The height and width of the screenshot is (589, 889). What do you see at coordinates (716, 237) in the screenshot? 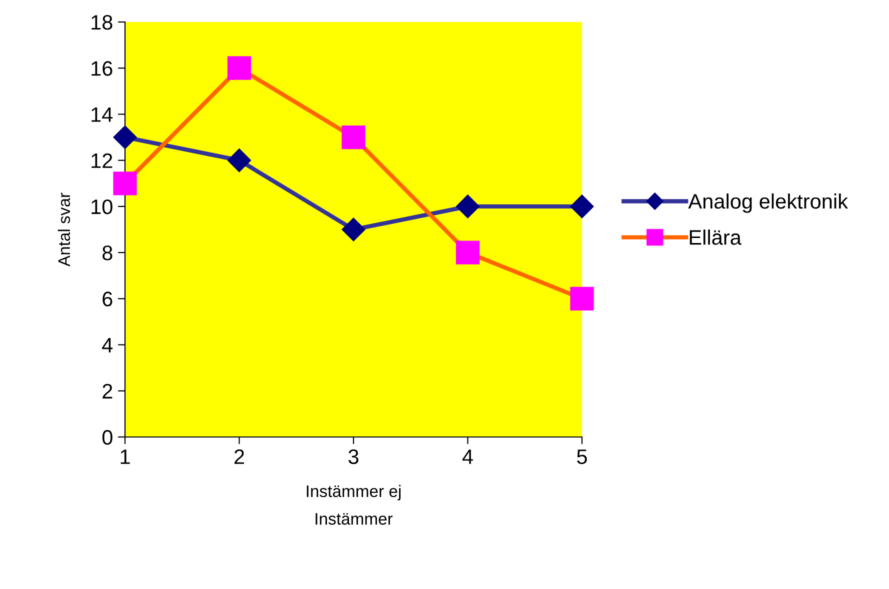
I see `legend-label: Ellära` at bounding box center [716, 237].